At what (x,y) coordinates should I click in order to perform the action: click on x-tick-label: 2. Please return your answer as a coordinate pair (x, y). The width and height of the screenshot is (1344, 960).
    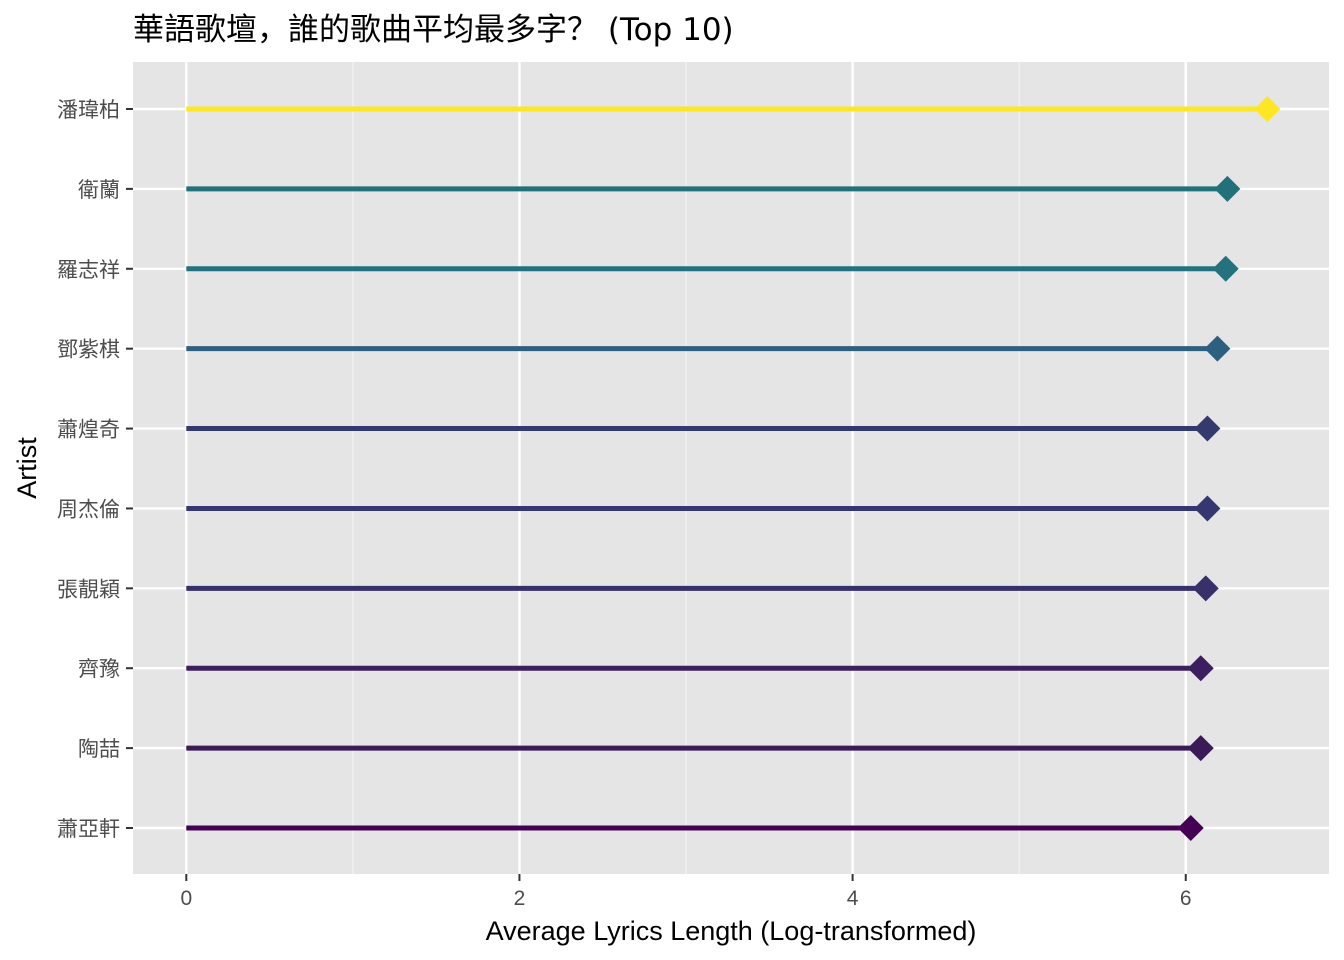
    Looking at the image, I should click on (520, 898).